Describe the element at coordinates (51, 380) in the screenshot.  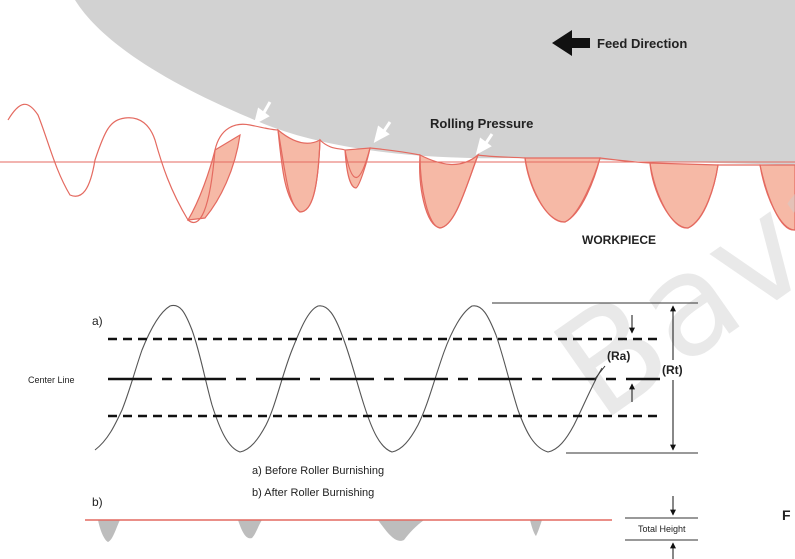
I see `center-line-label: Center Line` at that location.